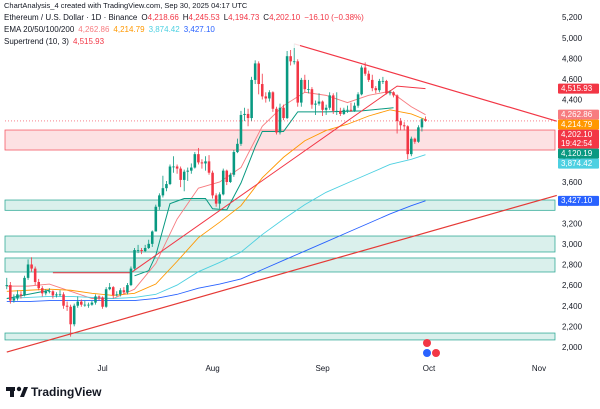 Image resolution: width=600 pixels, height=409 pixels. I want to click on y-tick-label: 2,400, so click(572, 306).